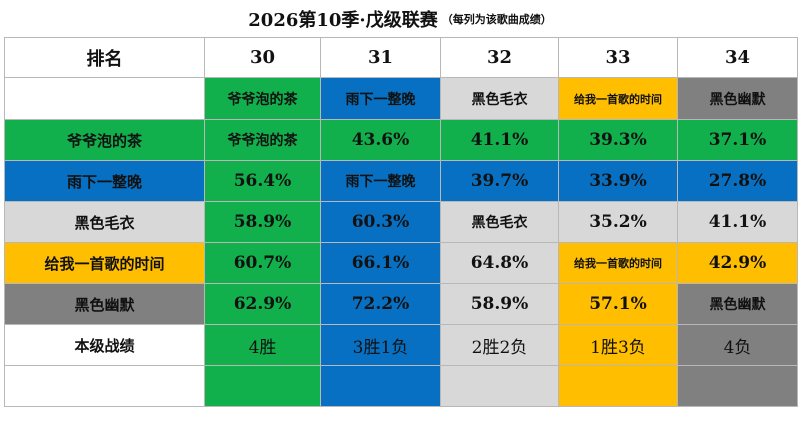 The image size is (800, 444). What do you see at coordinates (380, 98) in the screenshot?
I see `song-cell: 雨下一整晚` at bounding box center [380, 98].